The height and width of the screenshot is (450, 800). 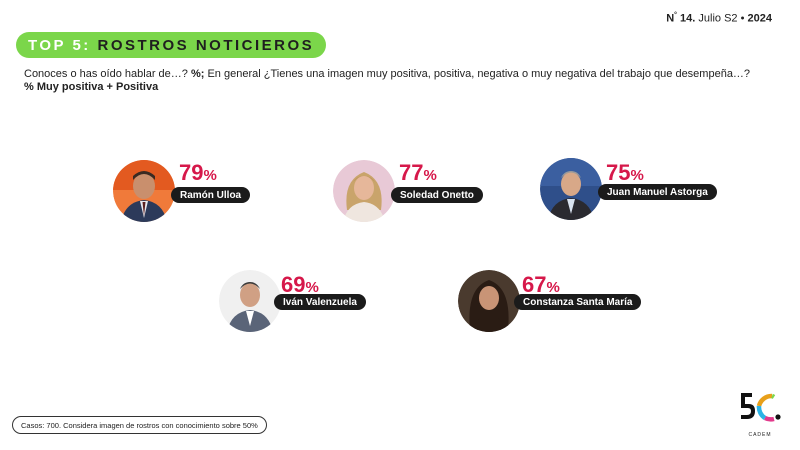 I want to click on percent-value: 77%, so click(x=418, y=172).